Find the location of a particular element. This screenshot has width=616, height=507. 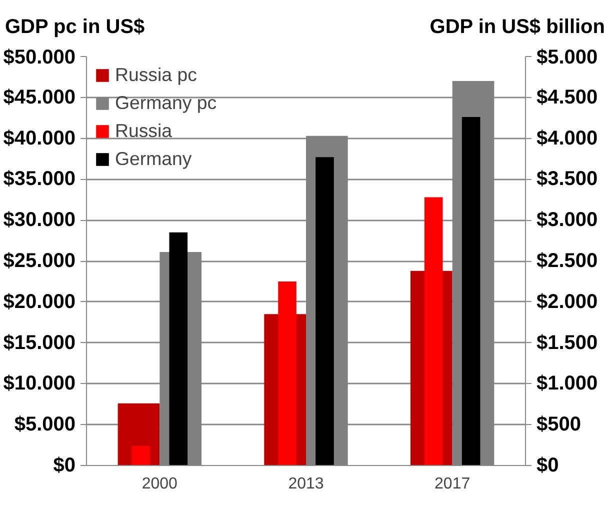

y-tick-label: $50.000 is located at coordinates (39, 57).